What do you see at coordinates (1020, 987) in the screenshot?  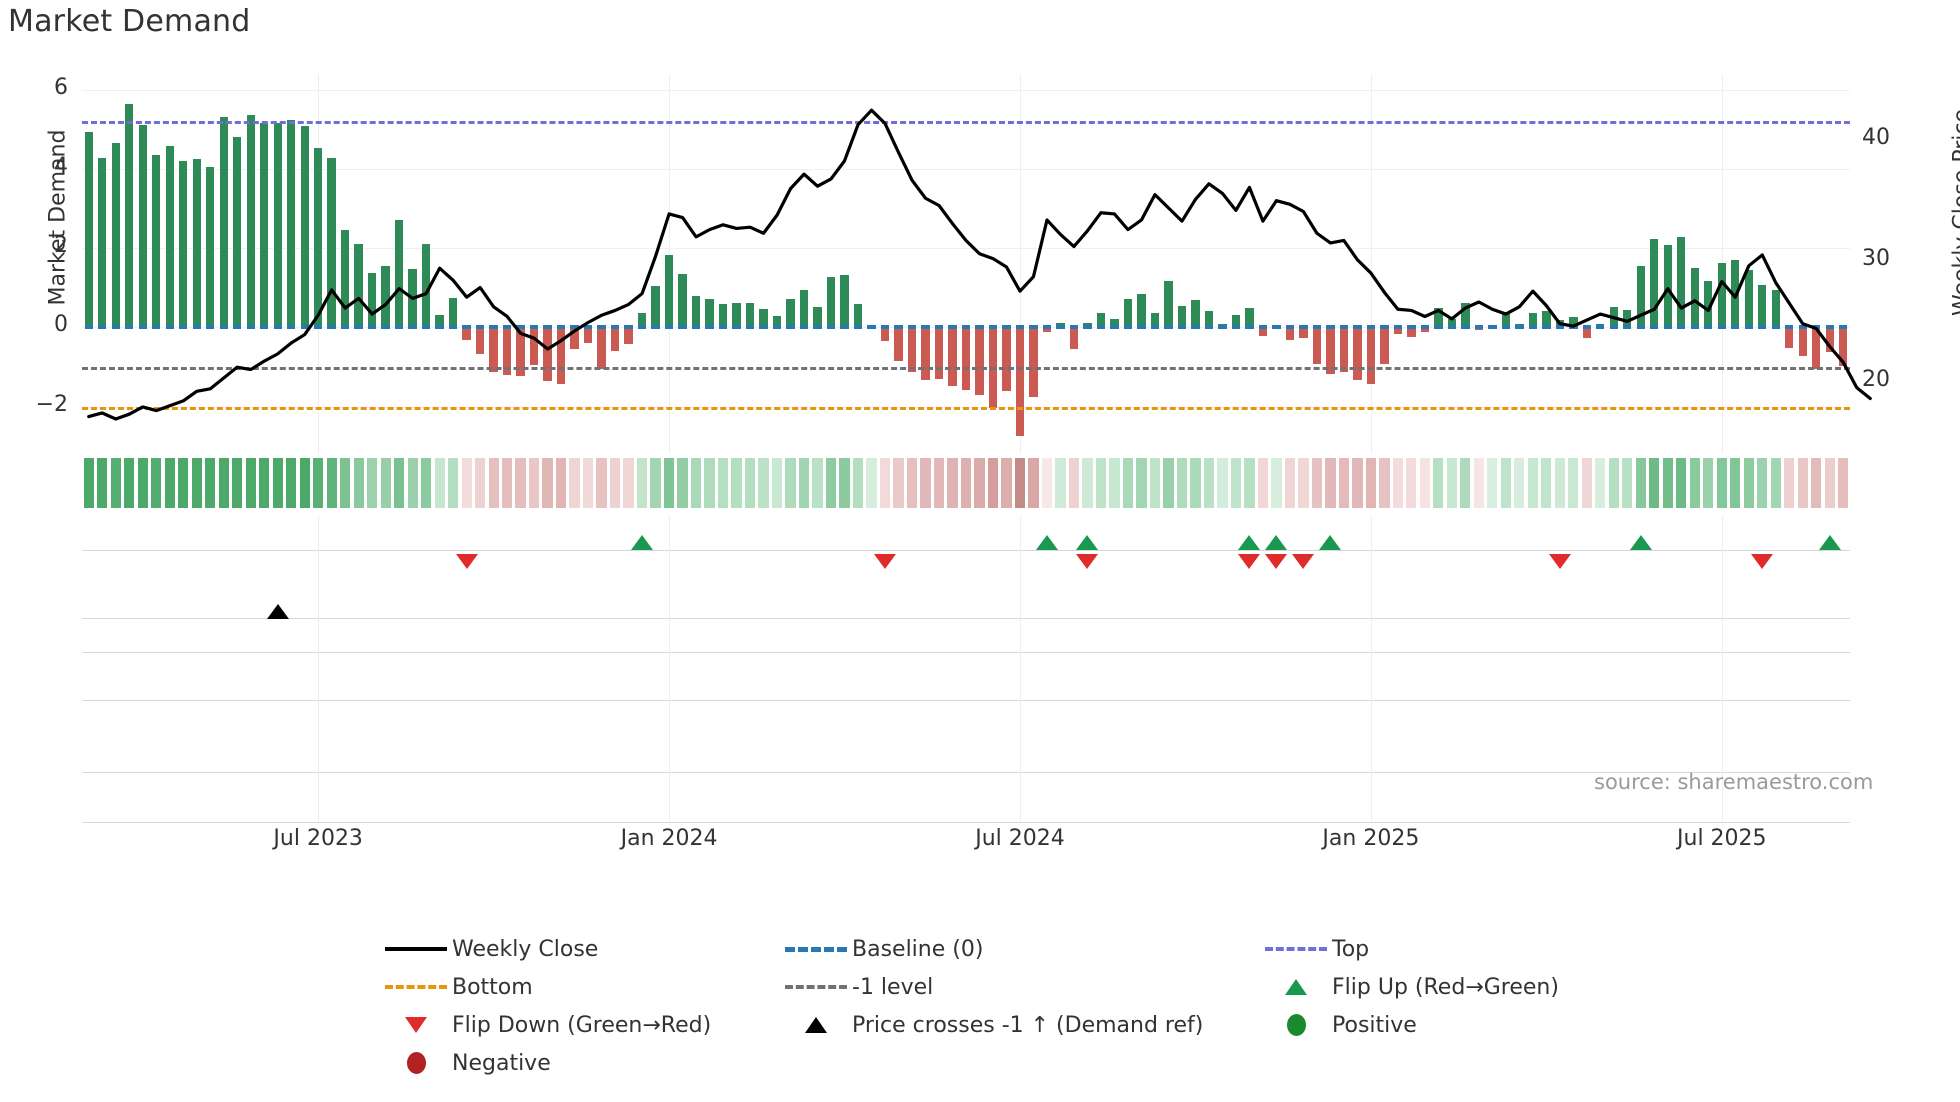 I see `legend-item: -1 level` at bounding box center [1020, 987].